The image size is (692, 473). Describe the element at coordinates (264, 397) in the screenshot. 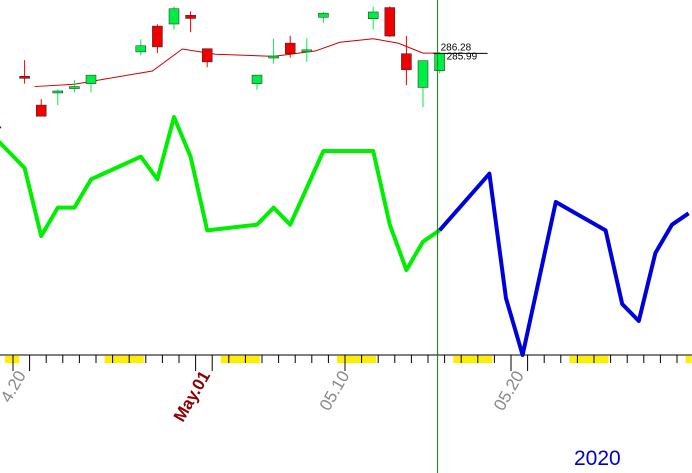

I see `x-tick-labels: 4.20 May.01 05.10 05.20` at that location.